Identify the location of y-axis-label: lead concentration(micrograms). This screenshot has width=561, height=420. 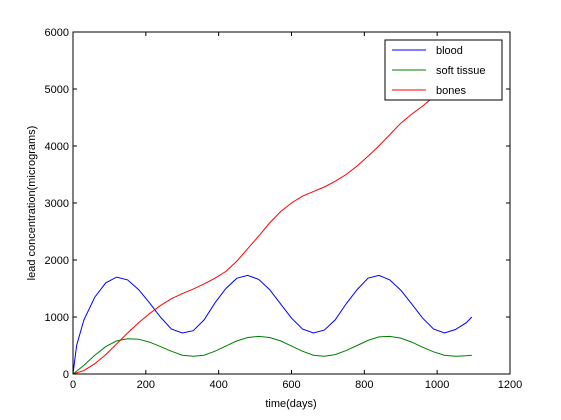
(32, 203).